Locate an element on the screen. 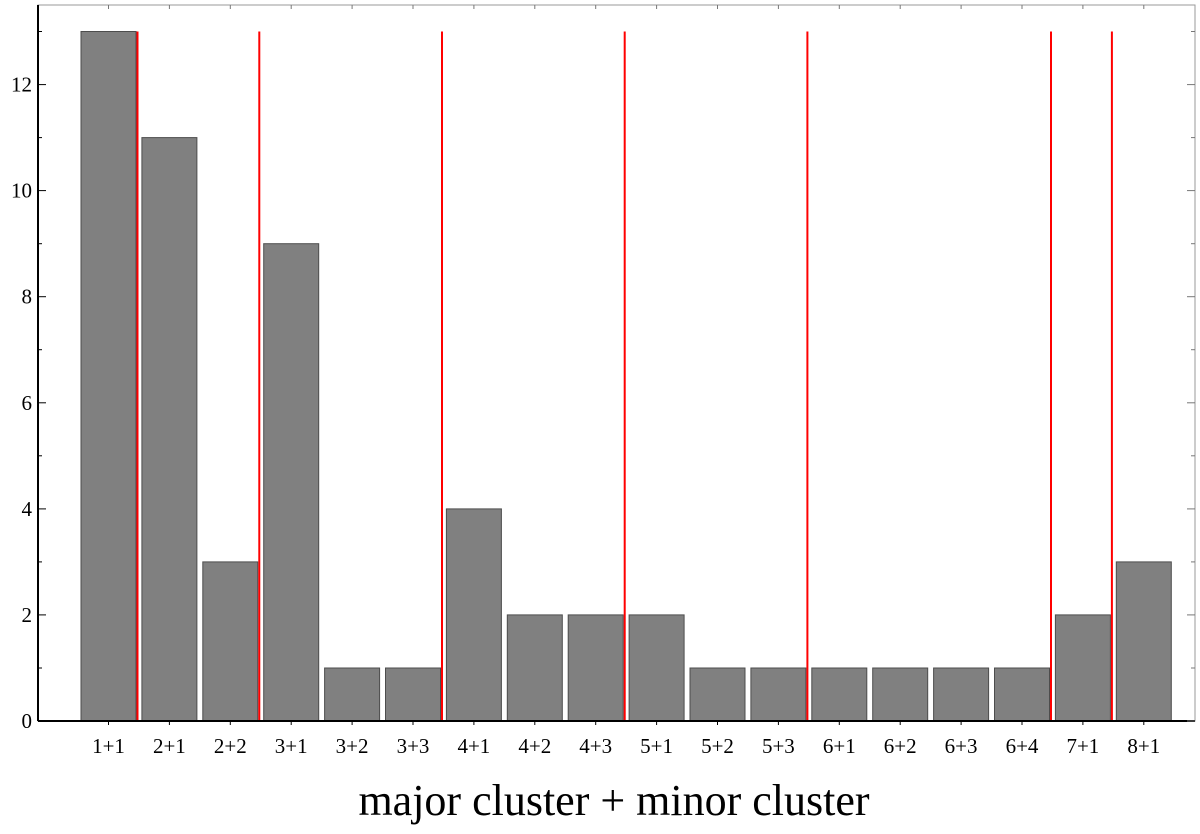  x-tick-label: 8+1 is located at coordinates (1143, 746).